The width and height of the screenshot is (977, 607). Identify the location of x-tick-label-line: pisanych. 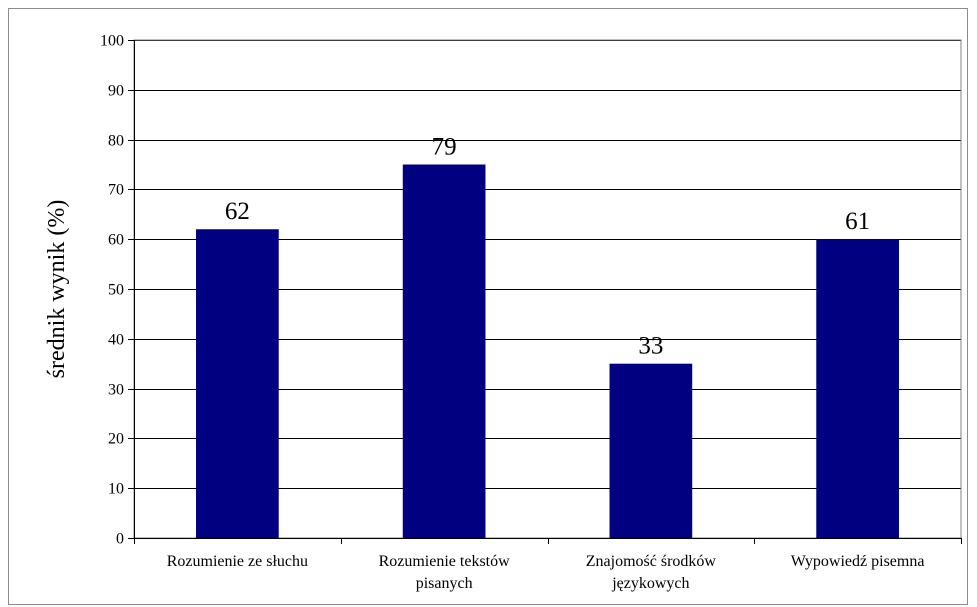
(444, 583).